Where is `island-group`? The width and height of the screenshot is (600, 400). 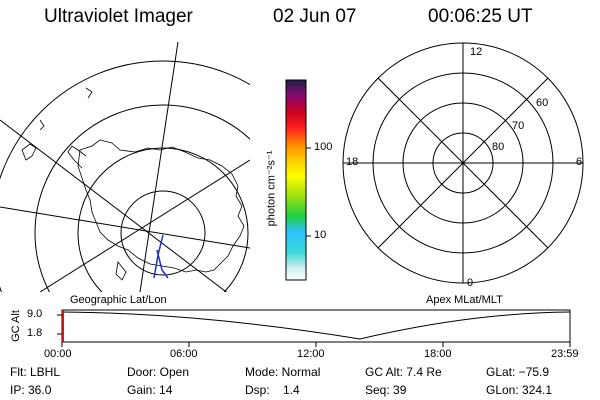
island-group is located at coordinates (121, 271).